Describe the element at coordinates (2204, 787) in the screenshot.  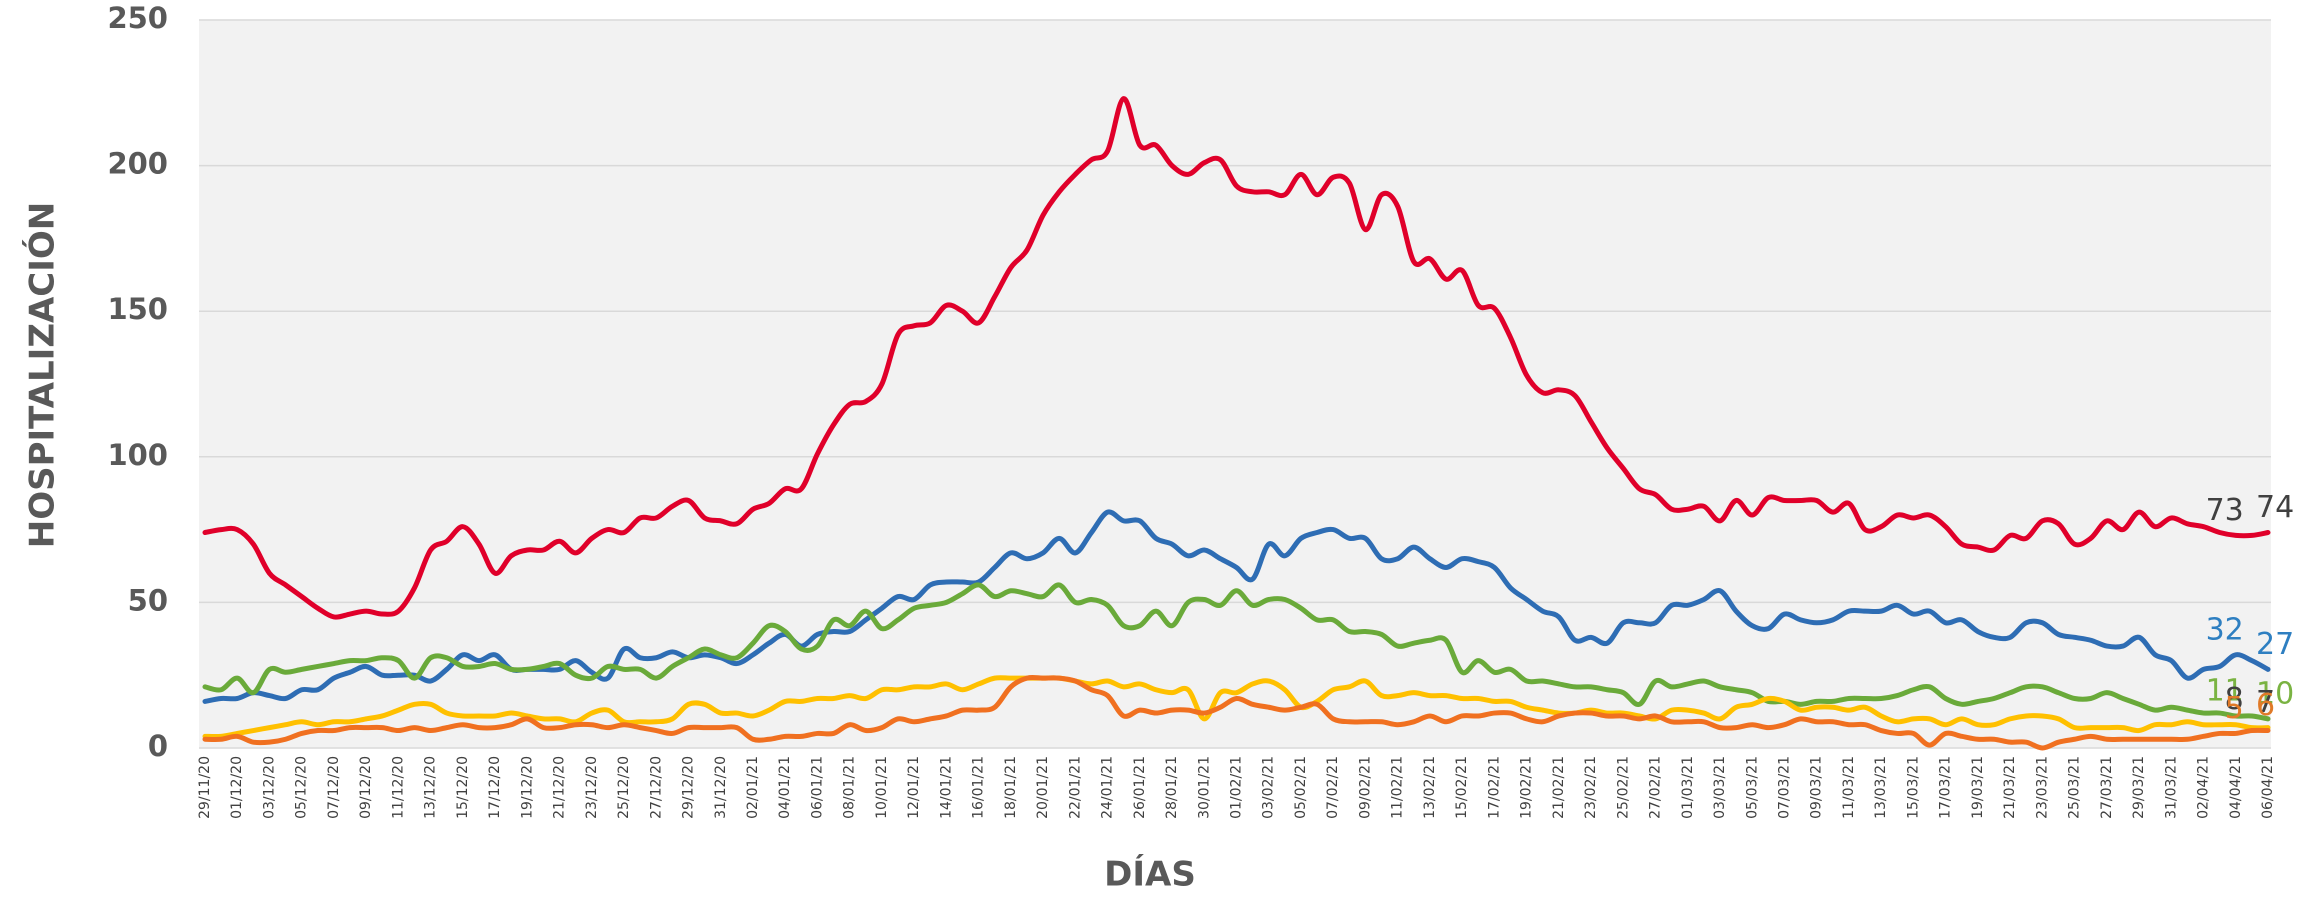
I see `x-tick-label: 02/04/21` at that location.